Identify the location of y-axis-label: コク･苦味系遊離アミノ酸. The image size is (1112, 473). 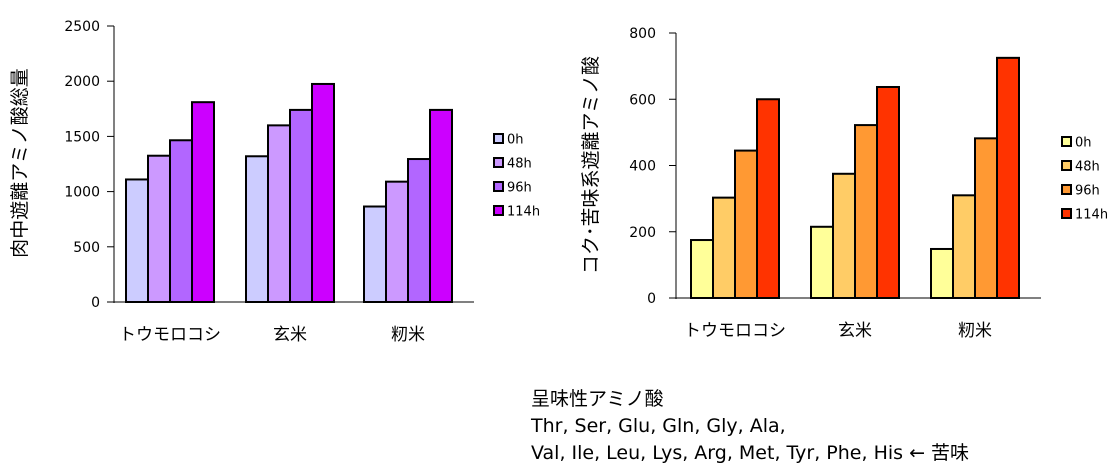
(591, 165).